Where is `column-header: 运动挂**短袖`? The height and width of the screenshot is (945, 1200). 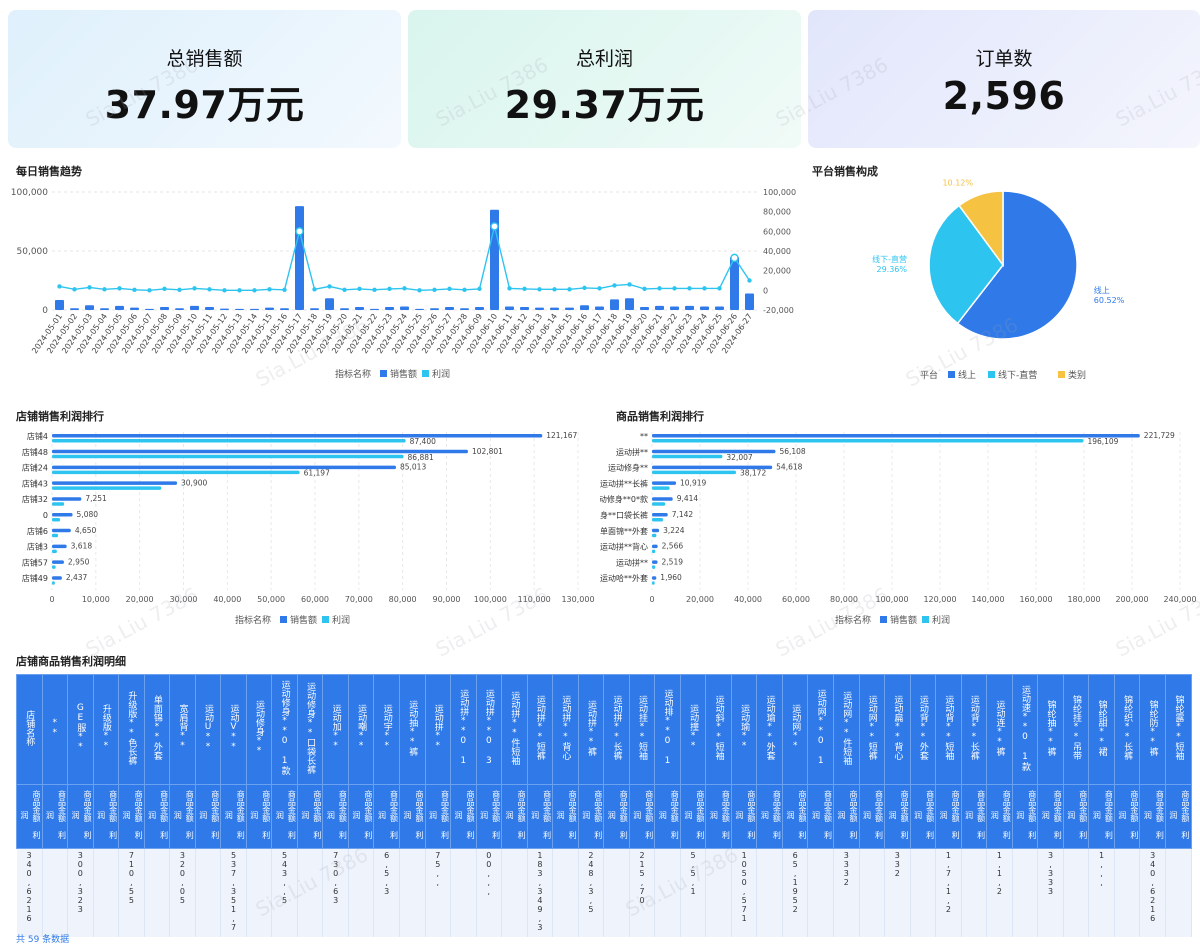
column-header: 运动挂**短袖 is located at coordinates (642, 729).